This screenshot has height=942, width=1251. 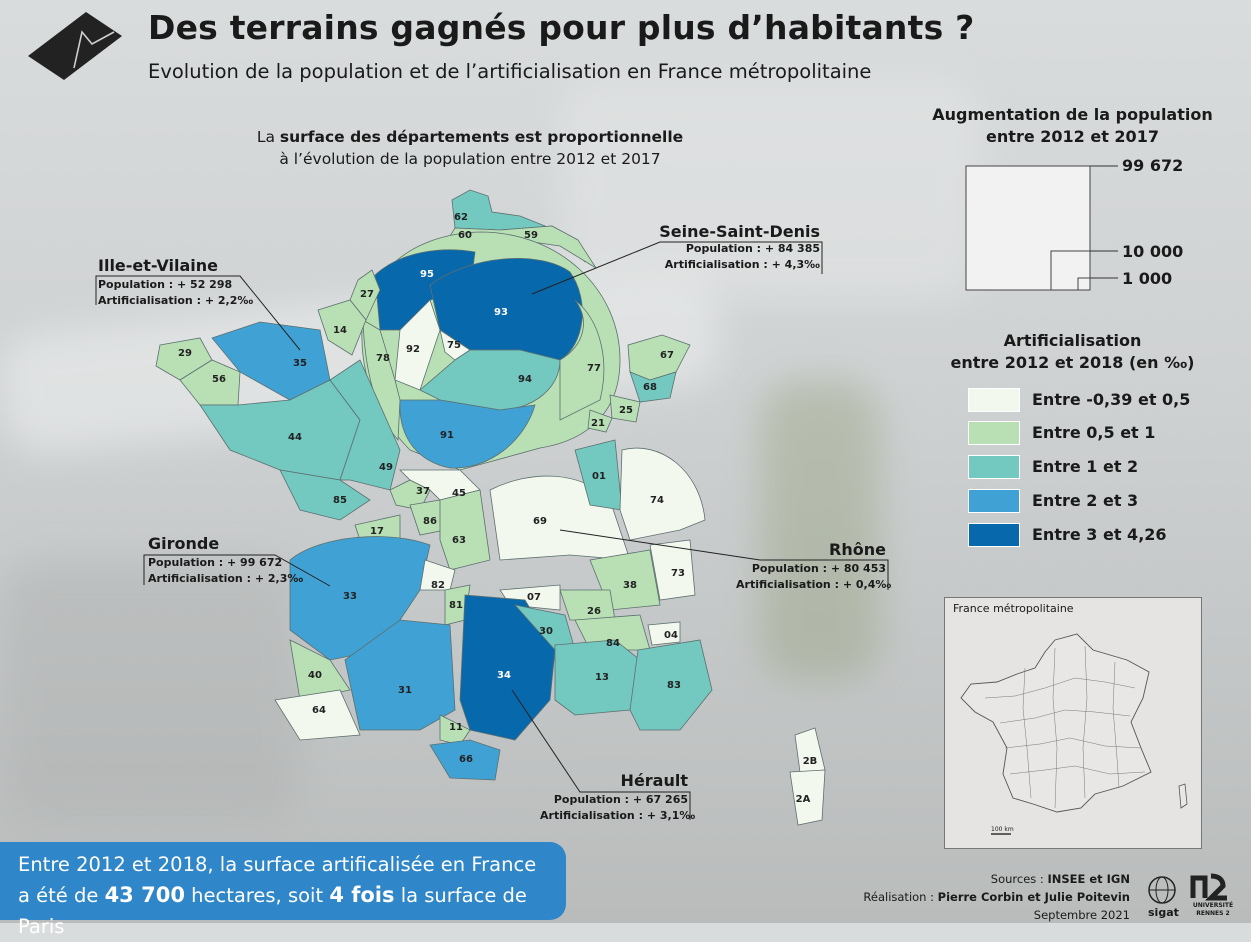 What do you see at coordinates (534, 597) in the screenshot?
I see `dept-label: 07` at bounding box center [534, 597].